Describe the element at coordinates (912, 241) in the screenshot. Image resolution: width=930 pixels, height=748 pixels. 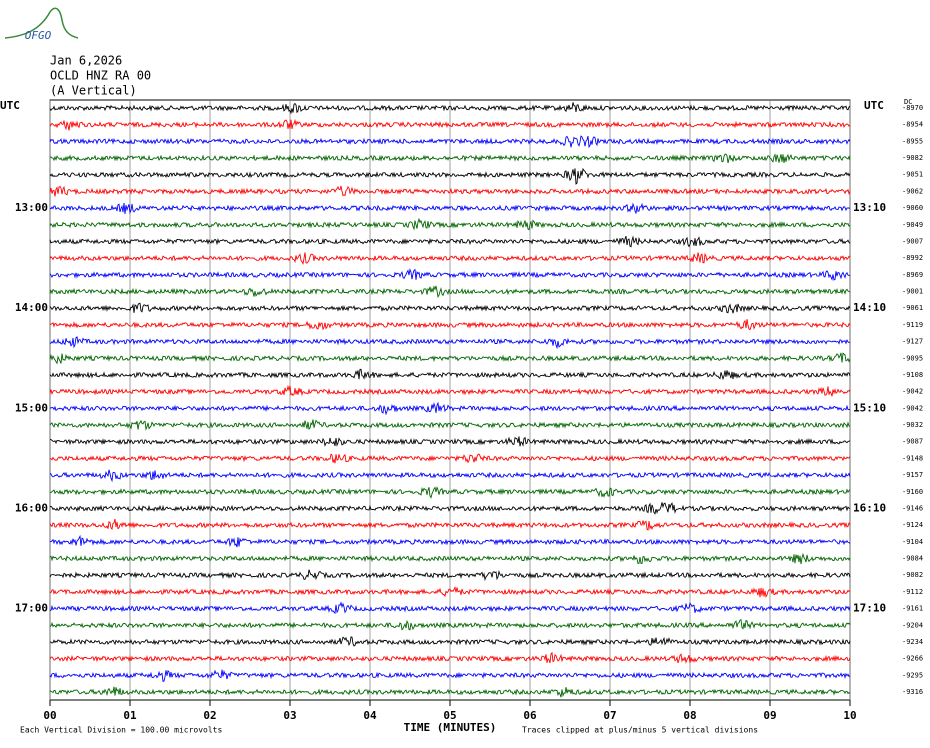
I see `offset-label: -9007` at that location.